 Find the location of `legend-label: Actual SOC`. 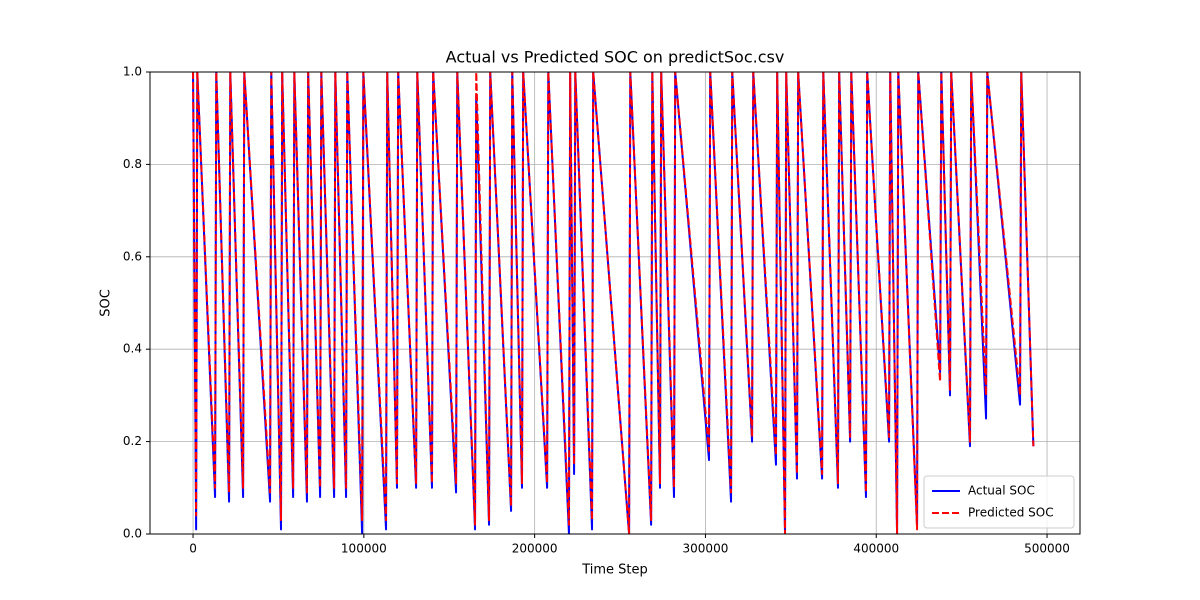

legend-label: Actual SOC is located at coordinates (1001, 491).